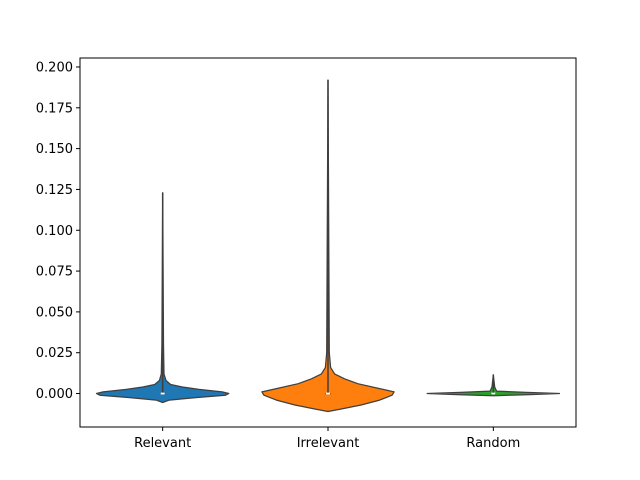 Image resolution: width=640 pixels, height=480 pixels. What do you see at coordinates (54, 353) in the screenshot?
I see `y-tick-label: 0.025` at bounding box center [54, 353].